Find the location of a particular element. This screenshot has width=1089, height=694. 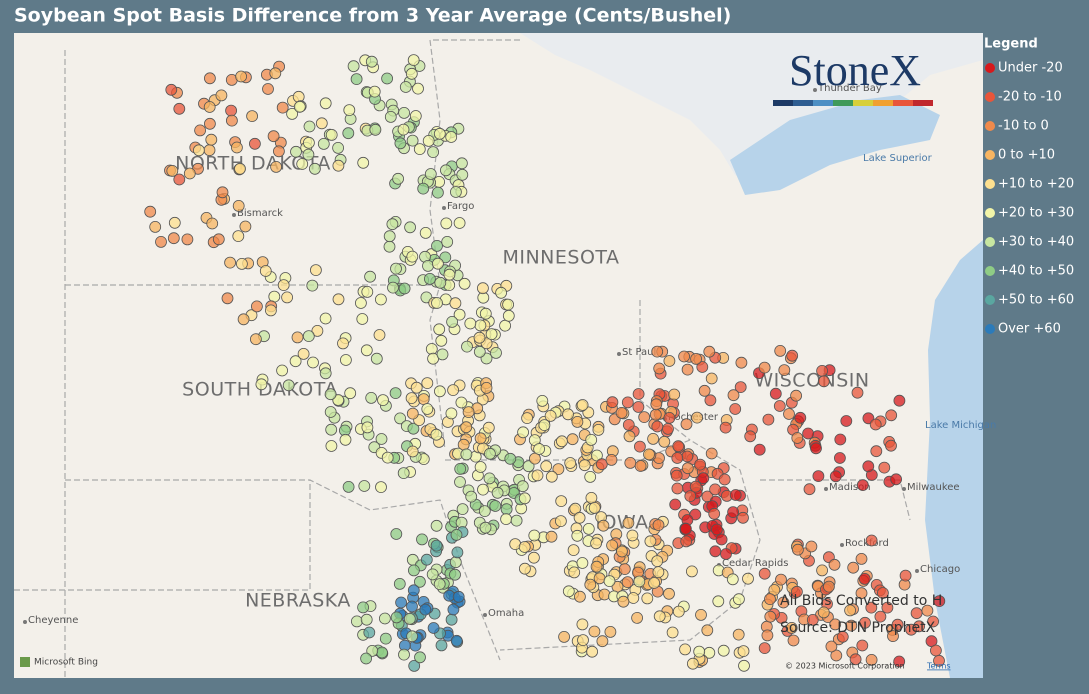

logo-text: StoneX is located at coordinates (855, 70).